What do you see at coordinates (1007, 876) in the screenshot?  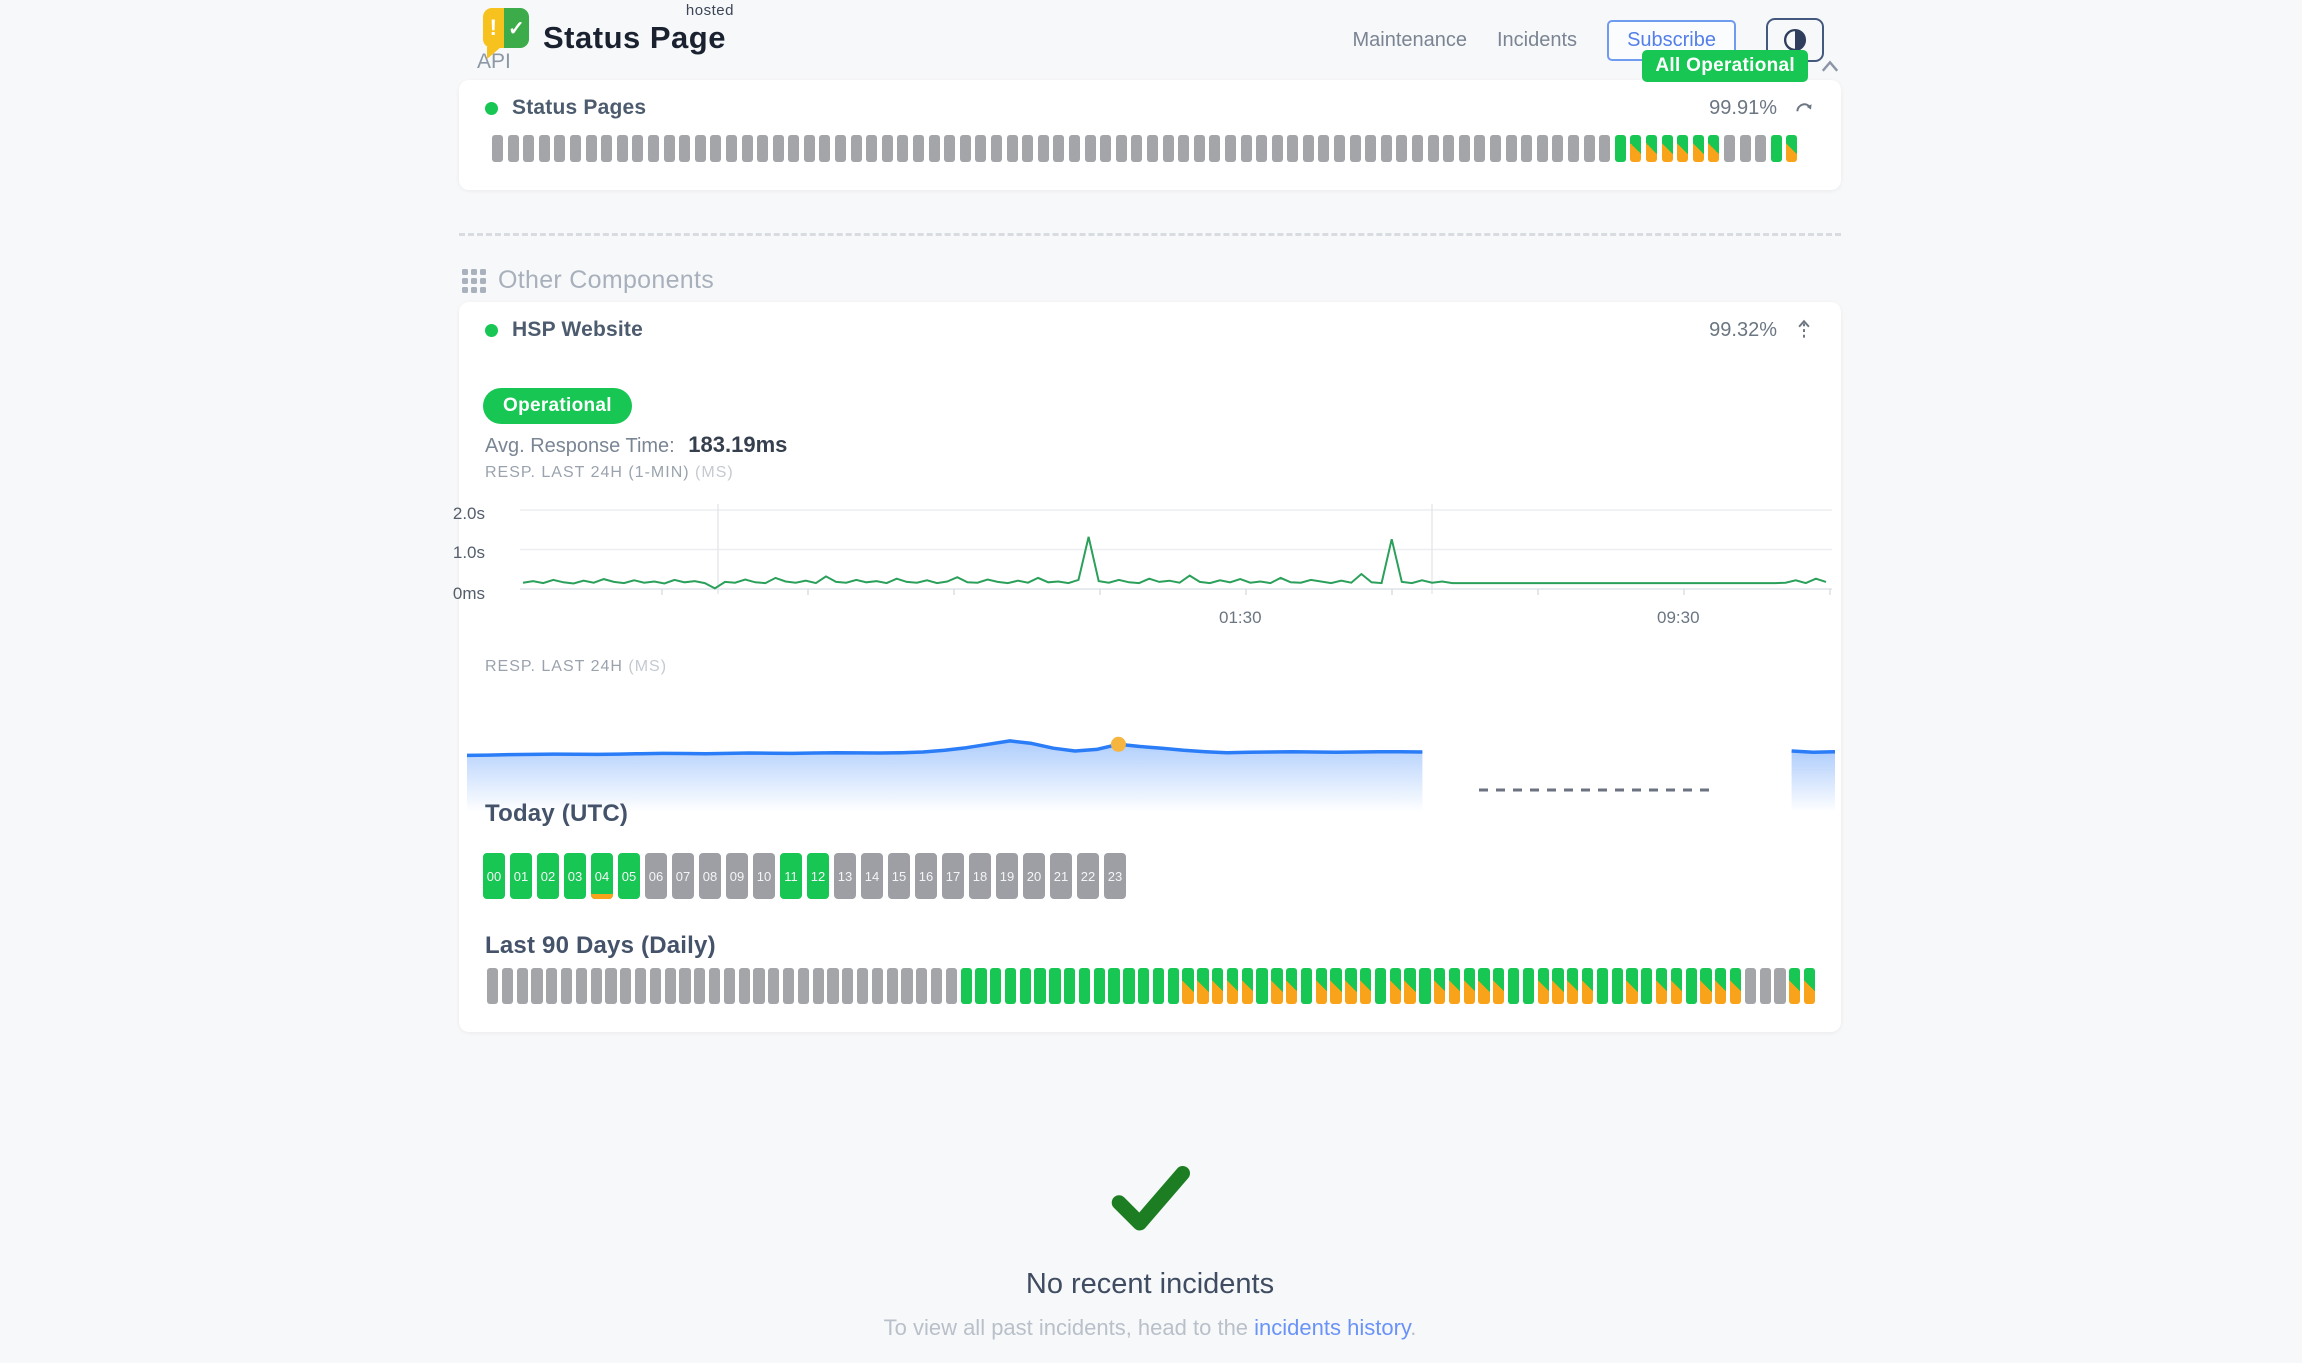 I see `hour-block-19: 19` at bounding box center [1007, 876].